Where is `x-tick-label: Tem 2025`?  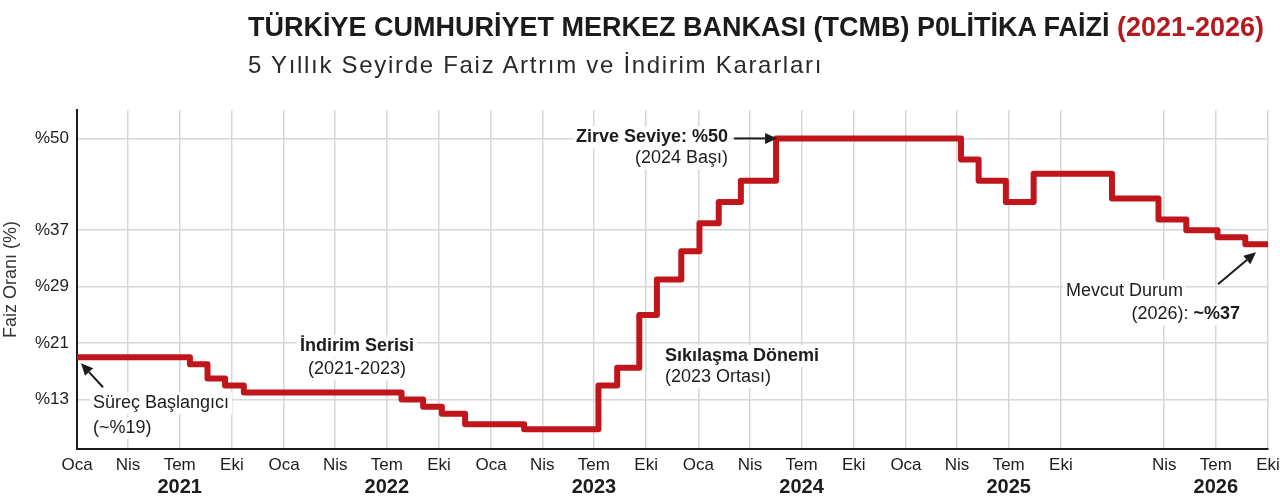 x-tick-label: Tem 2025 is located at coordinates (1008, 475).